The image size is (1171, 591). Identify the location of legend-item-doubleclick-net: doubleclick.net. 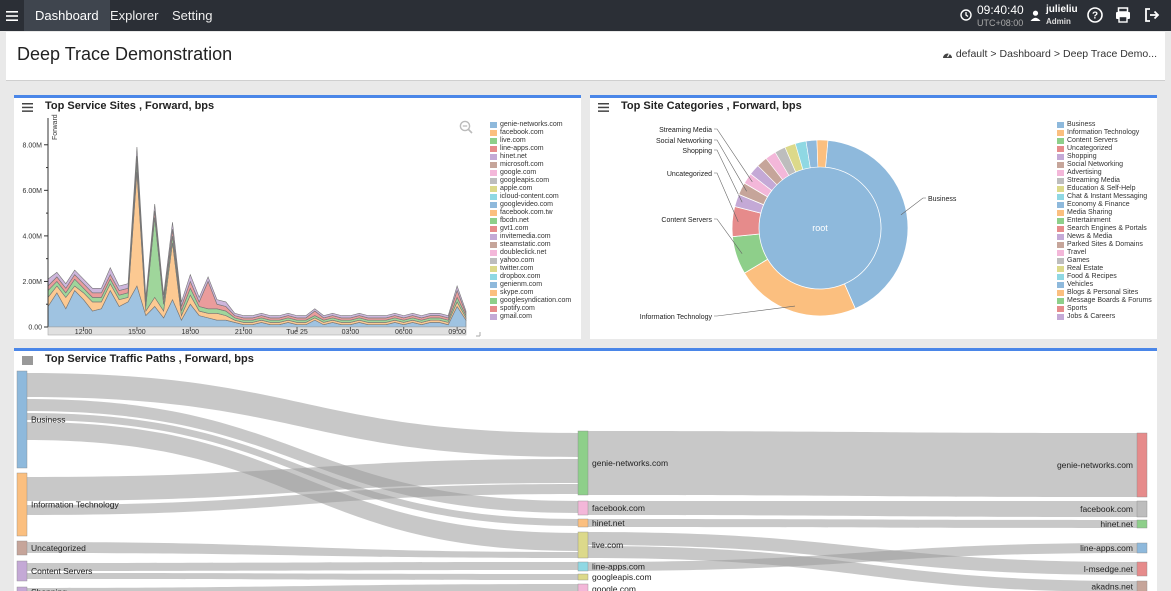
(530, 253).